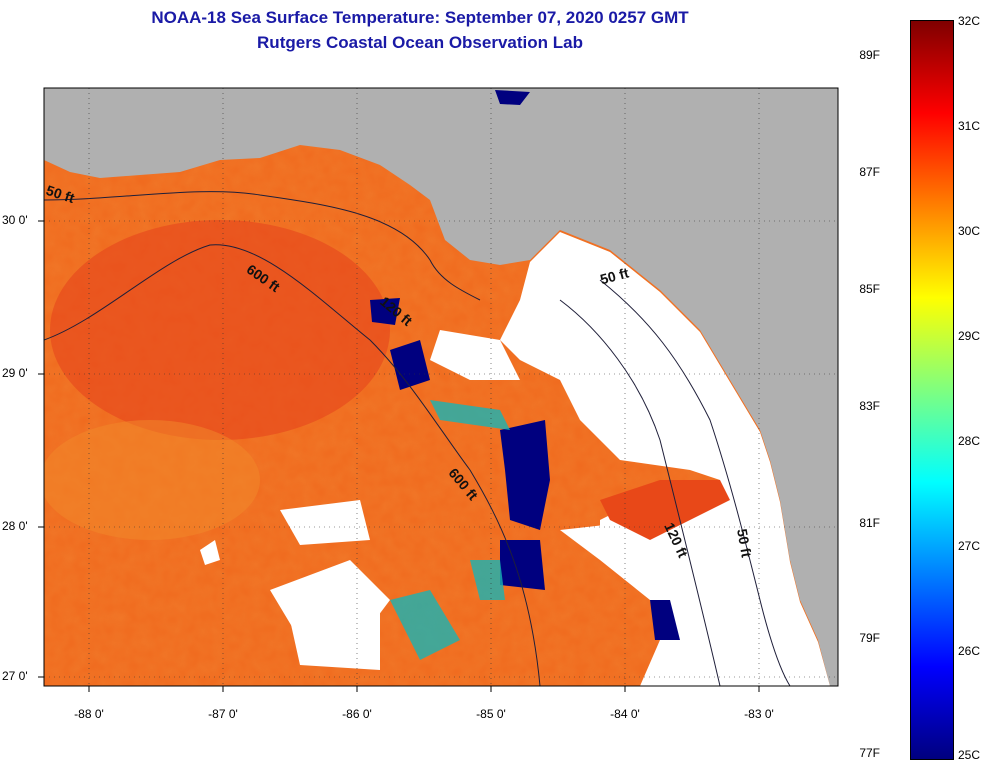 The width and height of the screenshot is (992, 770). What do you see at coordinates (625, 714) in the screenshot?
I see `lon-label: -84 0'` at bounding box center [625, 714].